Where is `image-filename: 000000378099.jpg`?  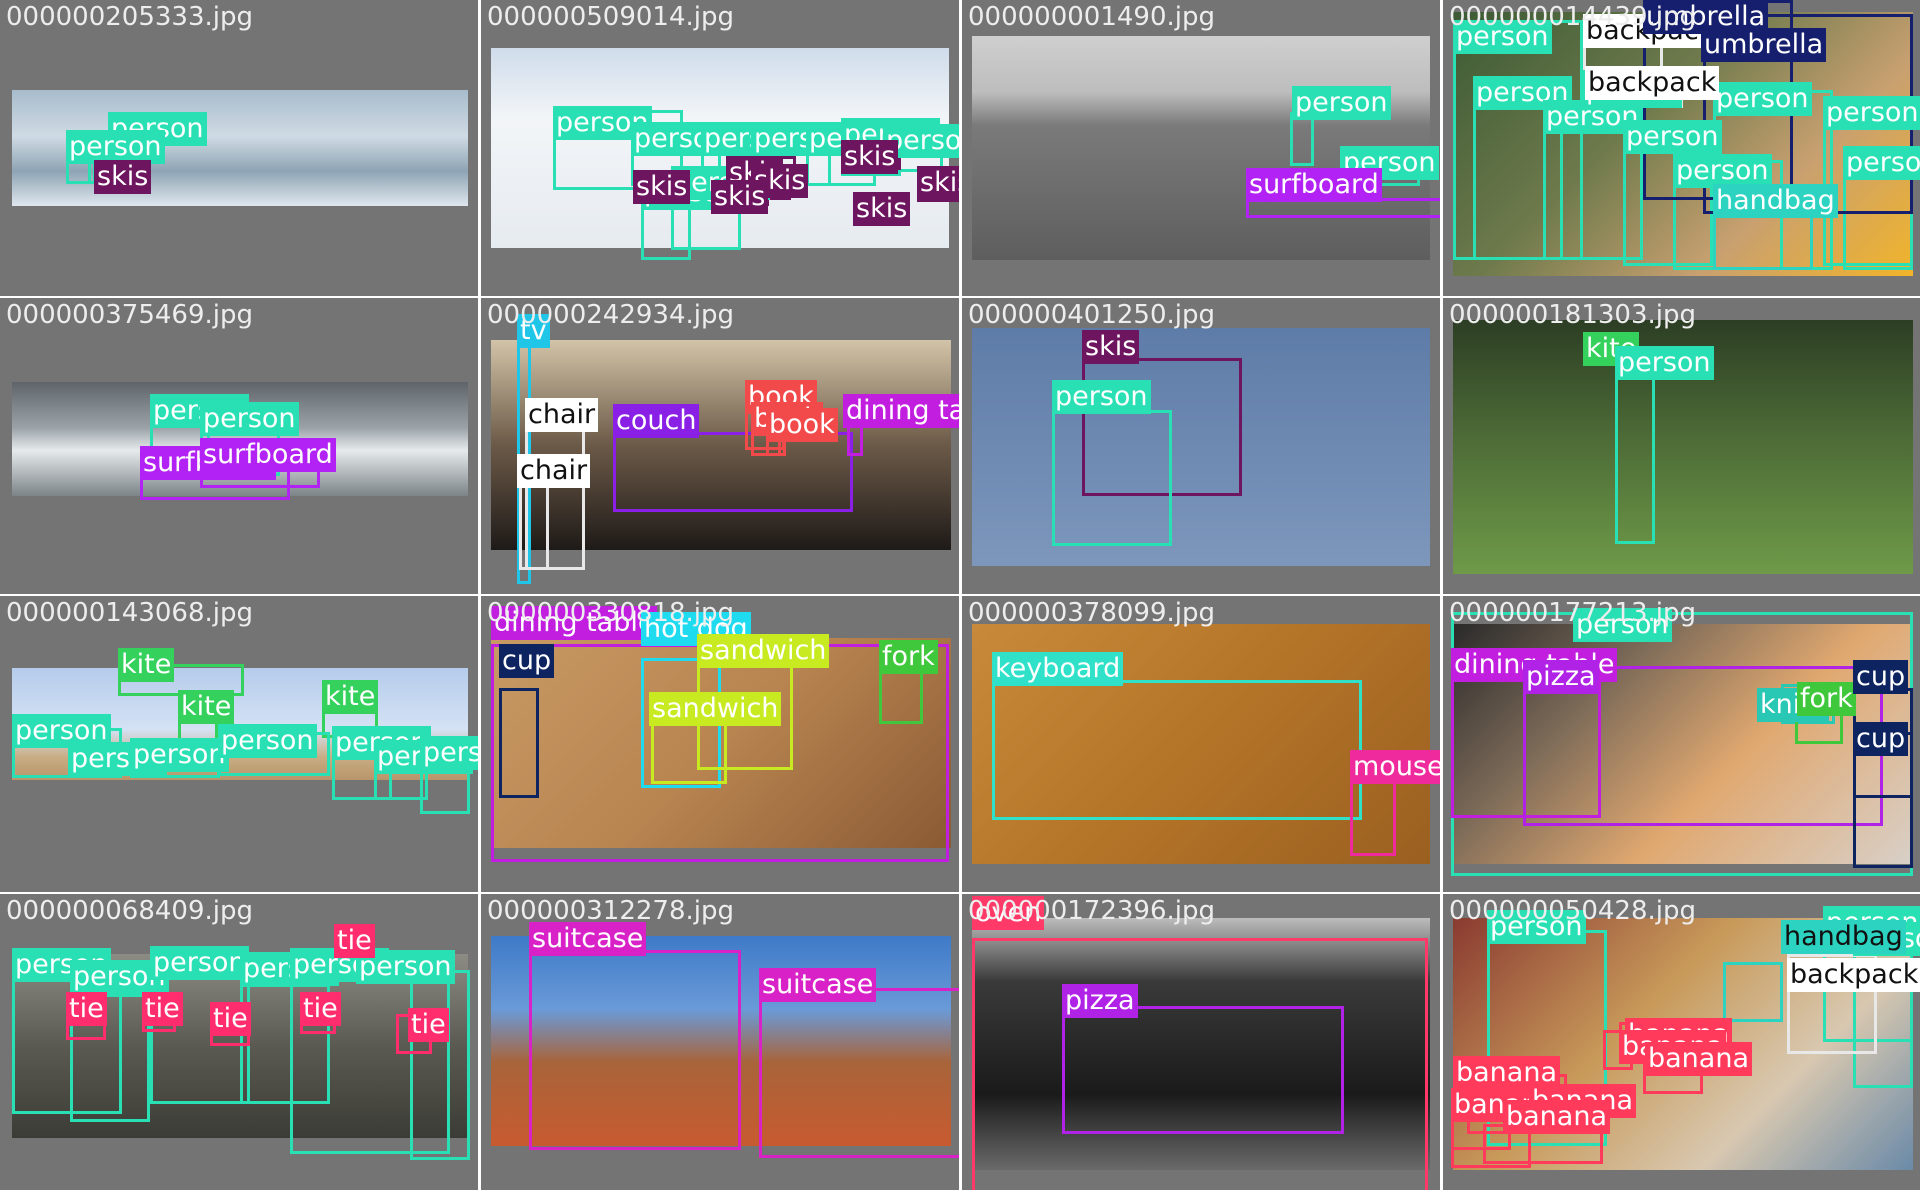 image-filename: 000000378099.jpg is located at coordinates (1091, 613).